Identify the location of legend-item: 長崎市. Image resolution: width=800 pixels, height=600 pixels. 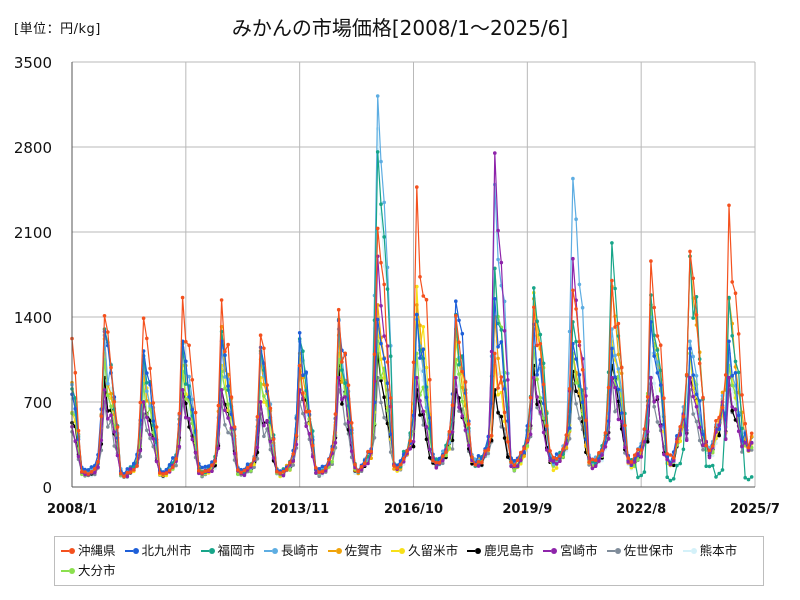
(291, 551).